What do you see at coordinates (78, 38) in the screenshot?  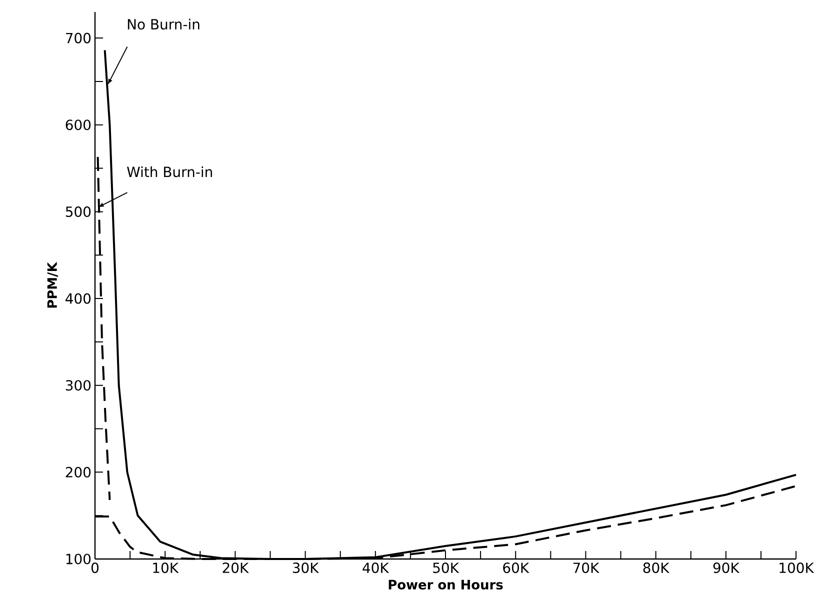 I see `y-tick-label: 700` at bounding box center [78, 38].